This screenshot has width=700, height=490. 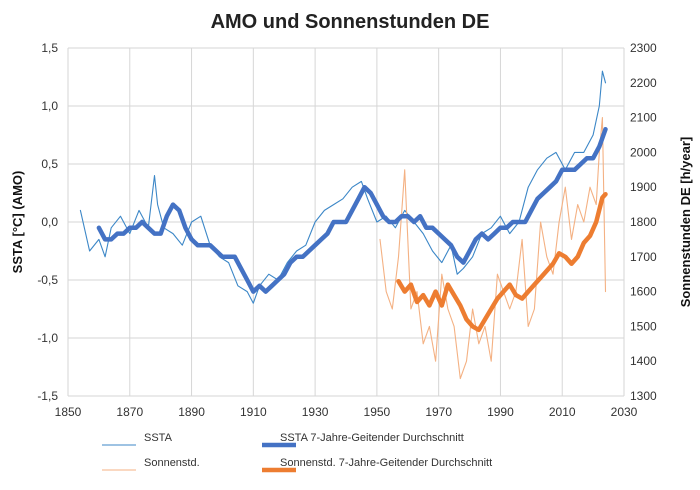 What do you see at coordinates (49, 48) in the screenshot?
I see `y-left-tick-label: 1,5` at bounding box center [49, 48].